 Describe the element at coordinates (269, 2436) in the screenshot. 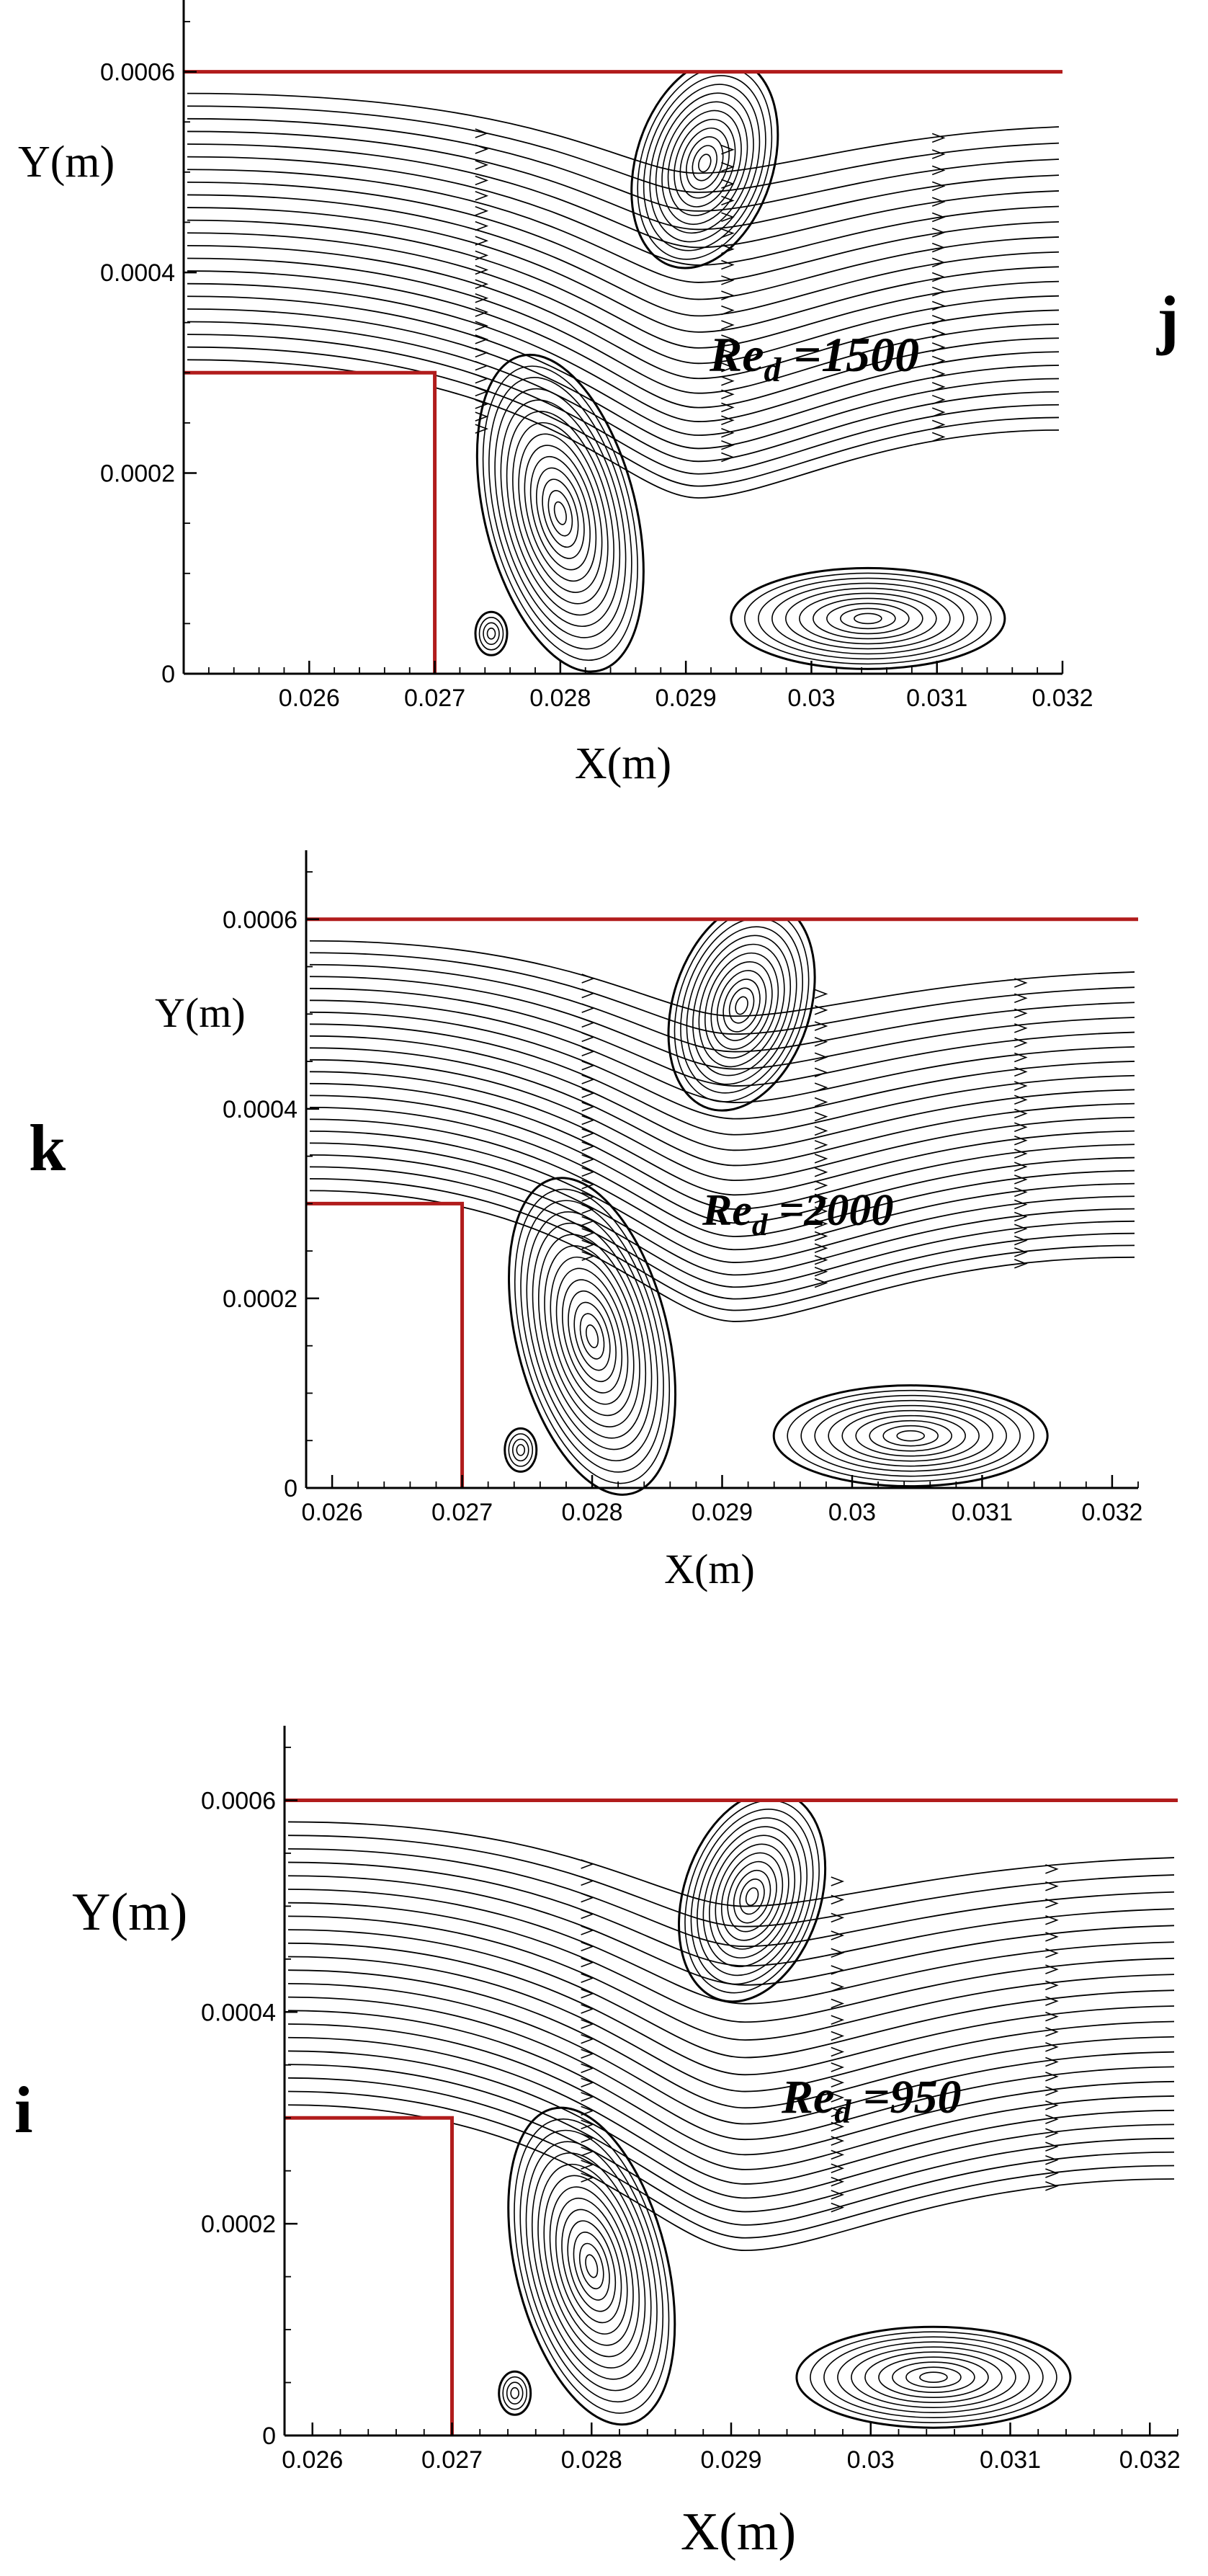

I see `y-tick-label: 0` at that location.